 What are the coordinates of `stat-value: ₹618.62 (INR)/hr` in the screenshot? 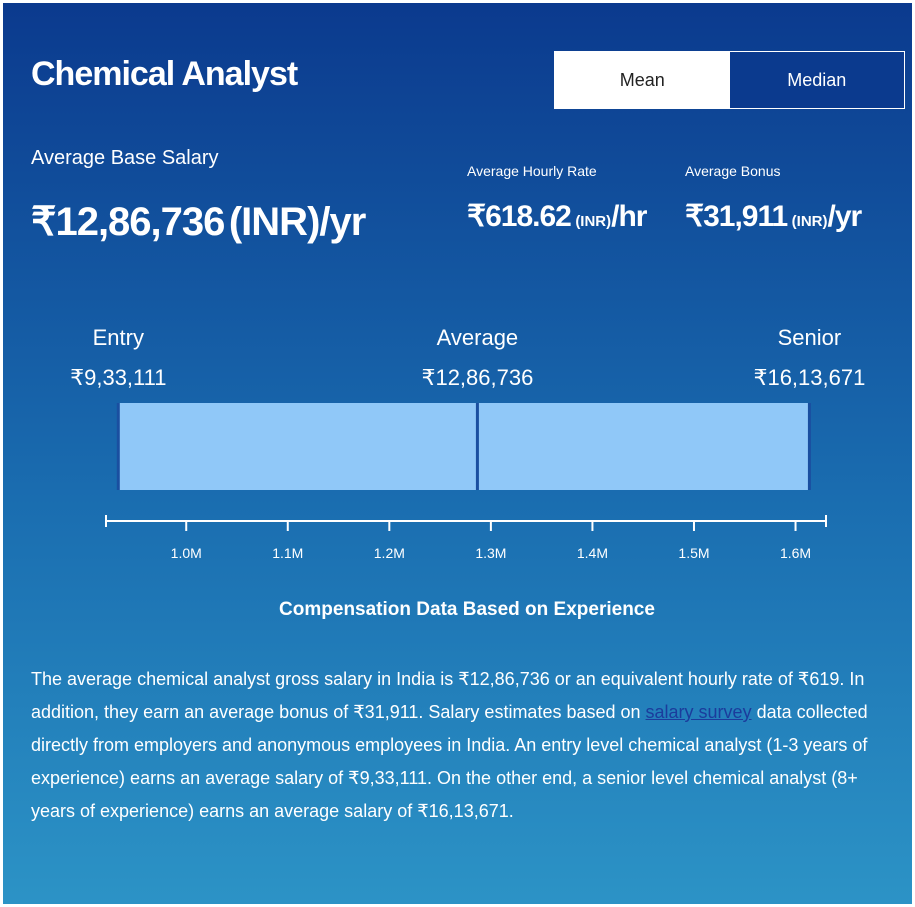 It's located at (557, 216).